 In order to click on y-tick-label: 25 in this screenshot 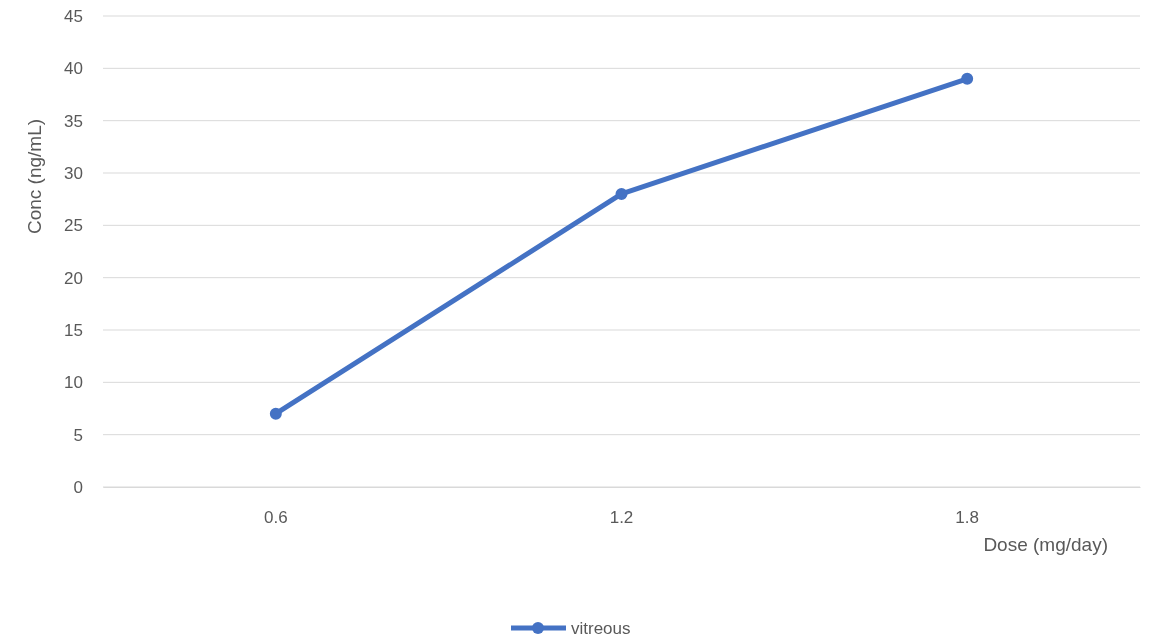, I will do `click(73, 226)`.